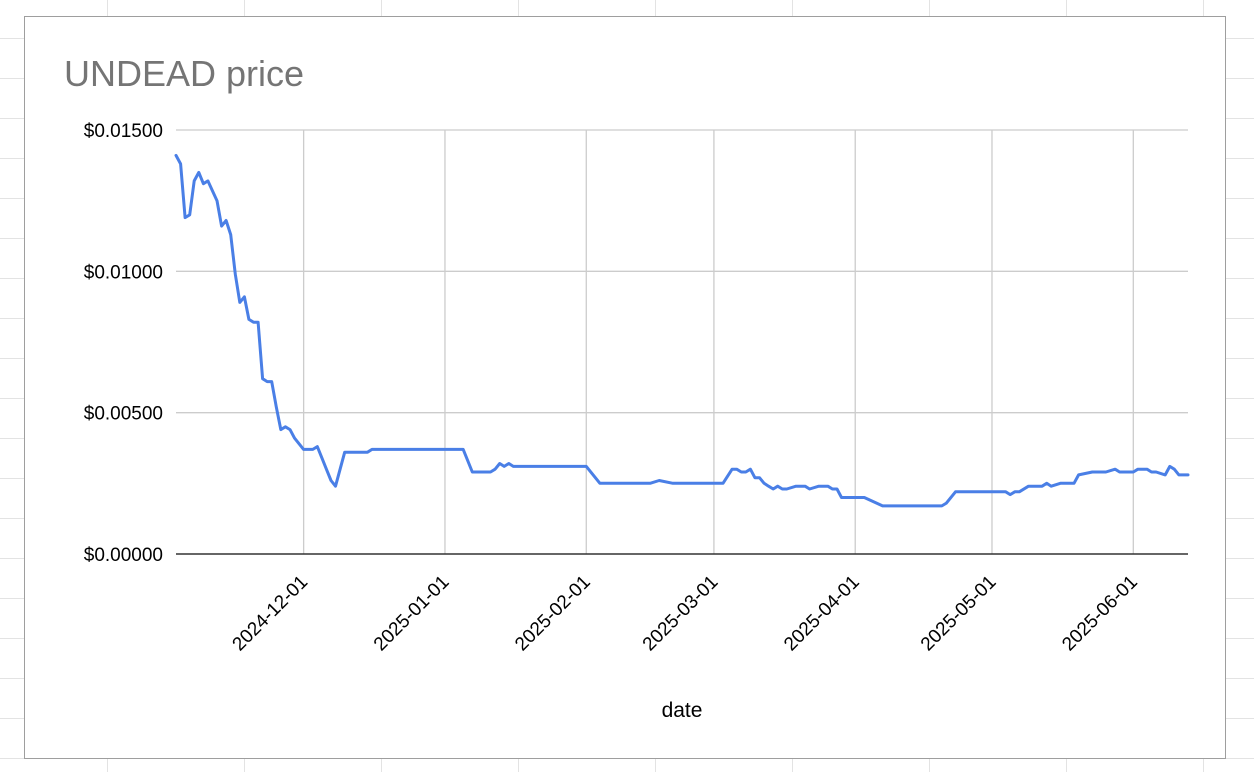 Image resolution: width=1254 pixels, height=772 pixels. What do you see at coordinates (123, 343) in the screenshot?
I see `y-axis-tick-labels: $0.00000 $0.00500 $0.01000 $0.01500` at bounding box center [123, 343].